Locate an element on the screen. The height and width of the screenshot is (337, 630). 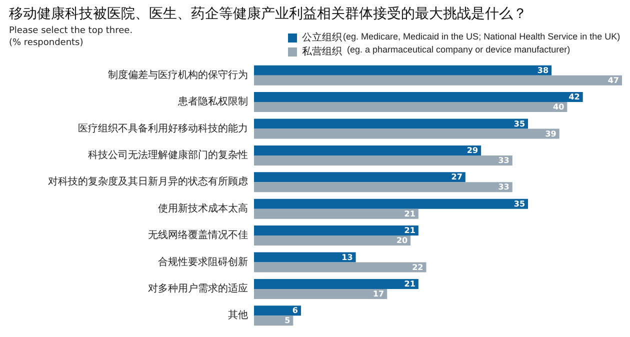
y-tick-label: 使用新技术成本太高 is located at coordinates (203, 208).